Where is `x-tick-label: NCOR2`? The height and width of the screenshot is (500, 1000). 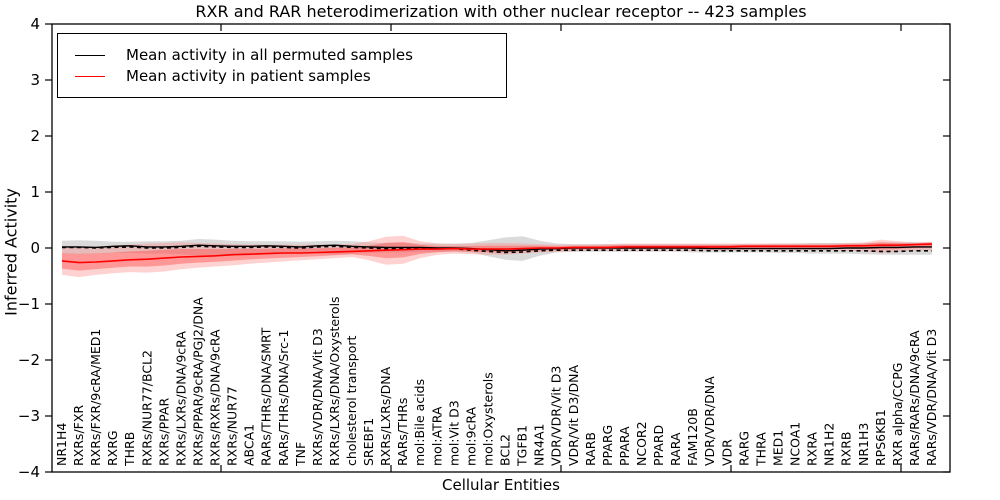
x-tick-label: NCOR2 is located at coordinates (641, 443).